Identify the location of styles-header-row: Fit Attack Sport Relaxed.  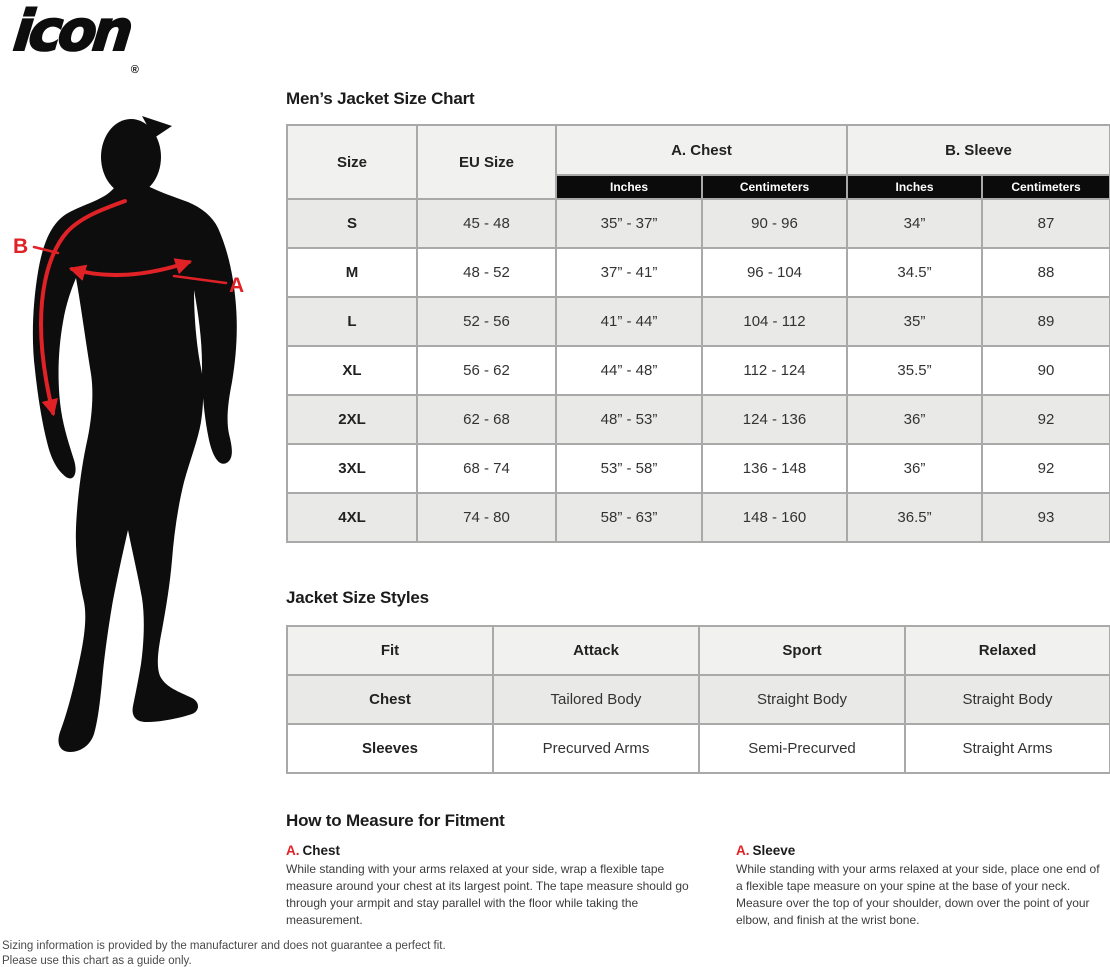
(698, 650).